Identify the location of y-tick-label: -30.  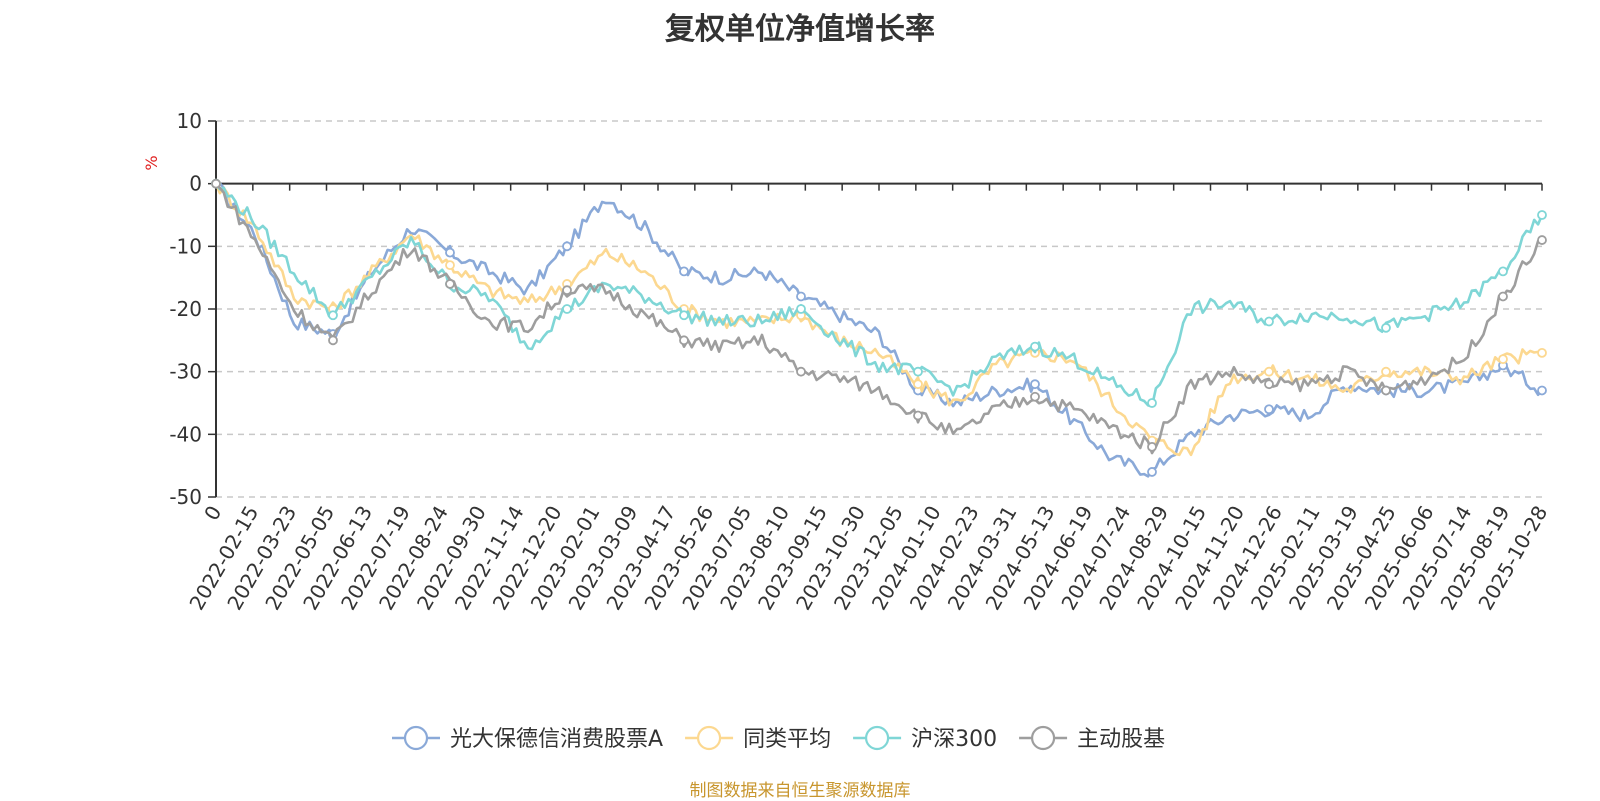
(185, 372).